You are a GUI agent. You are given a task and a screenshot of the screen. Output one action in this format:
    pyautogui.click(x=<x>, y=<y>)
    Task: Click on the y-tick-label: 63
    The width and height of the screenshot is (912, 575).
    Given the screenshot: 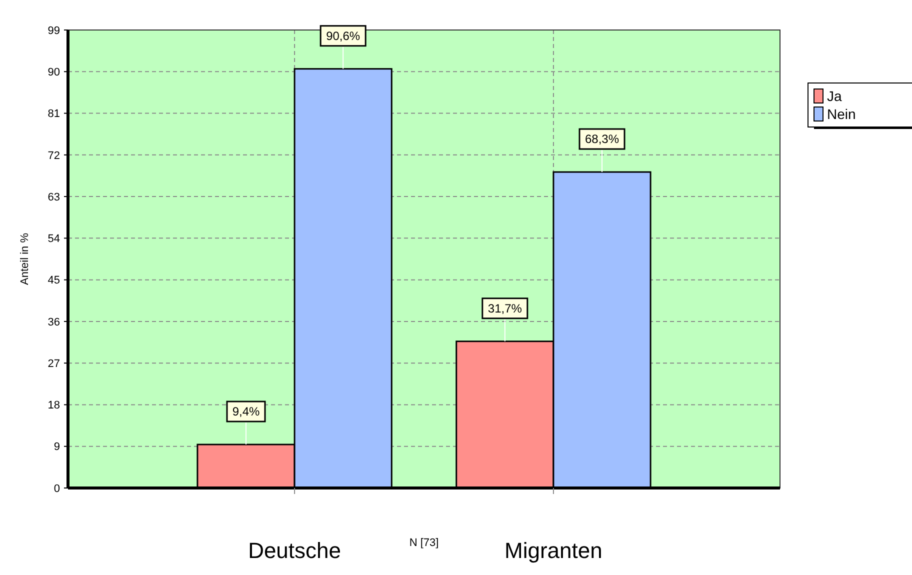 What is the action you would take?
    pyautogui.click(x=54, y=197)
    